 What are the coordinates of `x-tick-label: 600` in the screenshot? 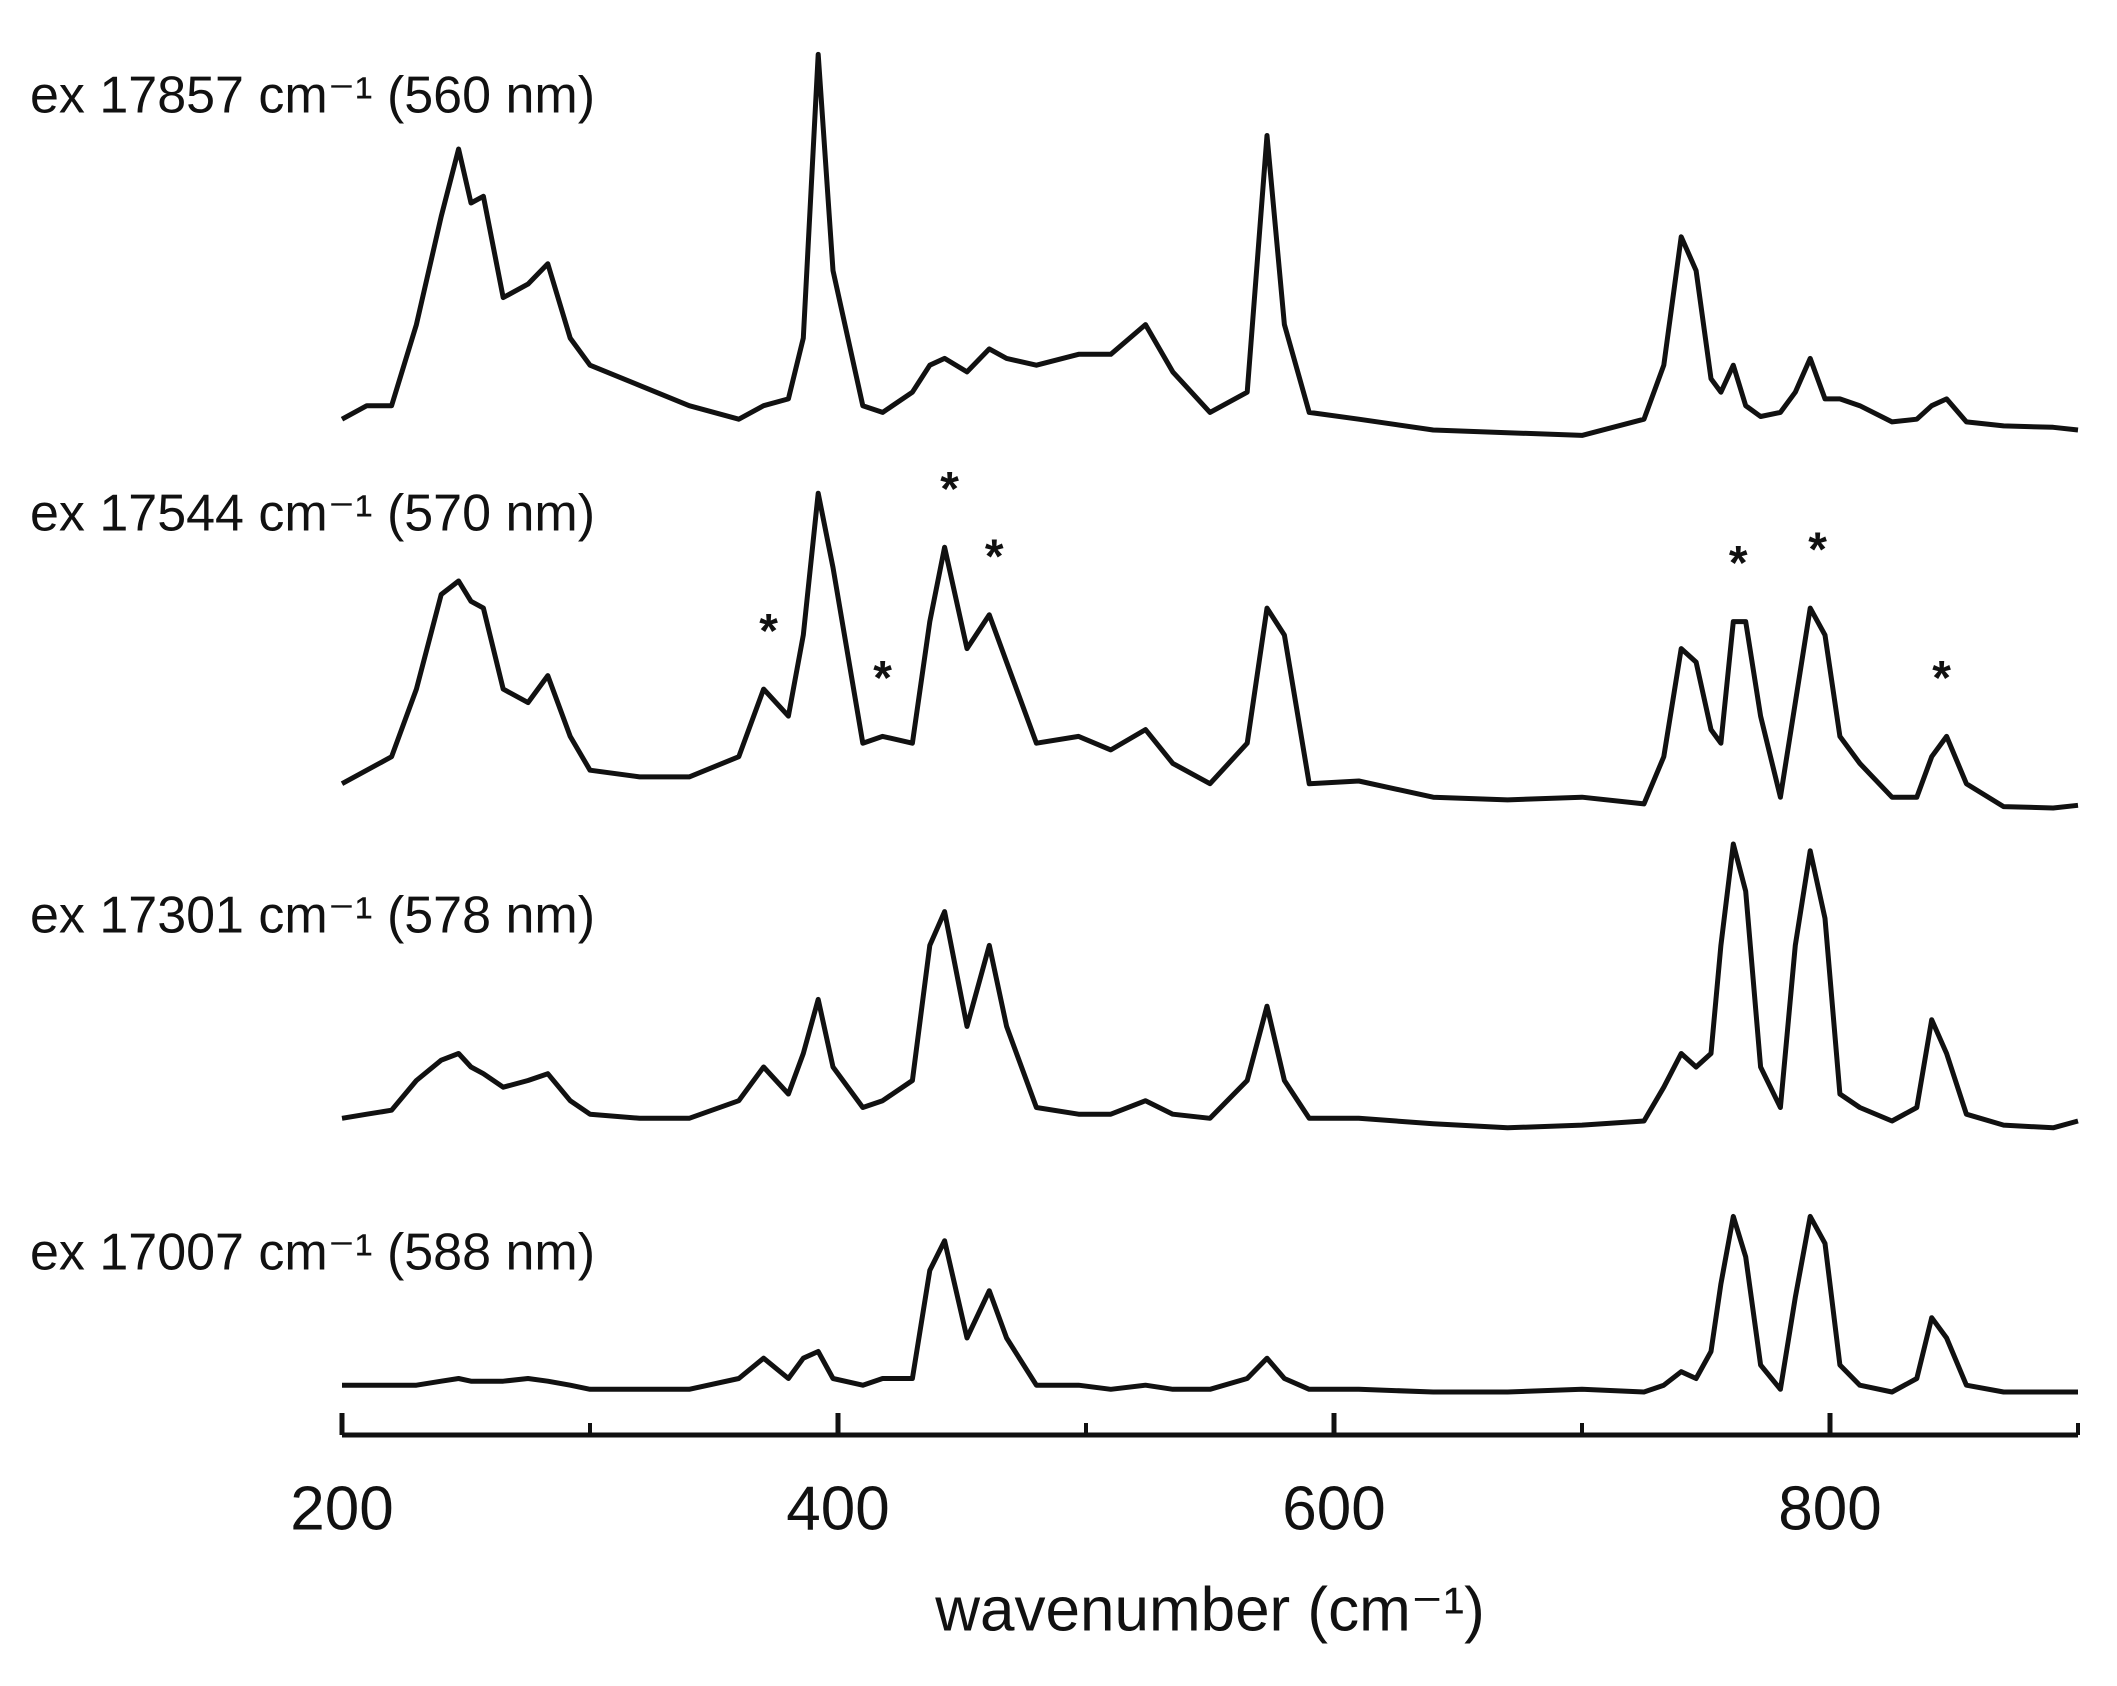 It's located at (1333, 1508).